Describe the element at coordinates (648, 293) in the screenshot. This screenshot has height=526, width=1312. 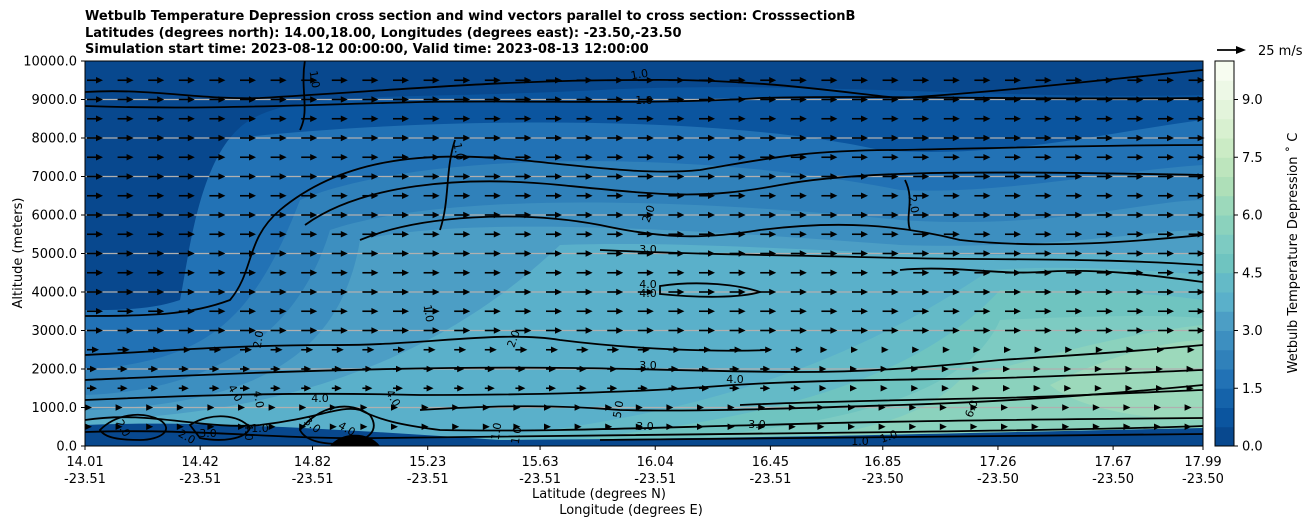
I see `contour-label: 4.0` at that location.